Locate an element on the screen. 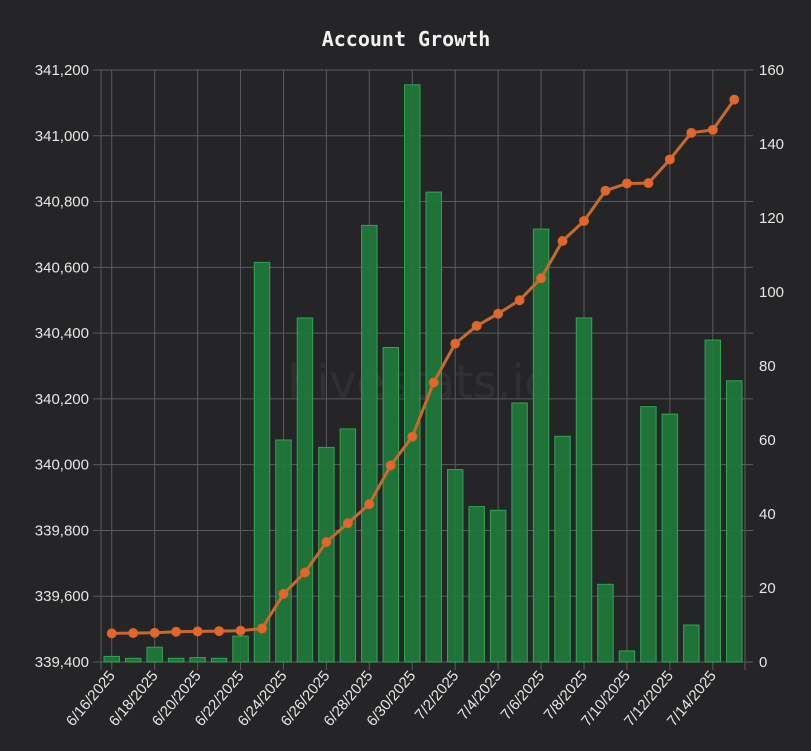 Image resolution: width=811 pixels, height=751 pixels. x-tick-label: 7/6/2025 is located at coordinates (523, 696).